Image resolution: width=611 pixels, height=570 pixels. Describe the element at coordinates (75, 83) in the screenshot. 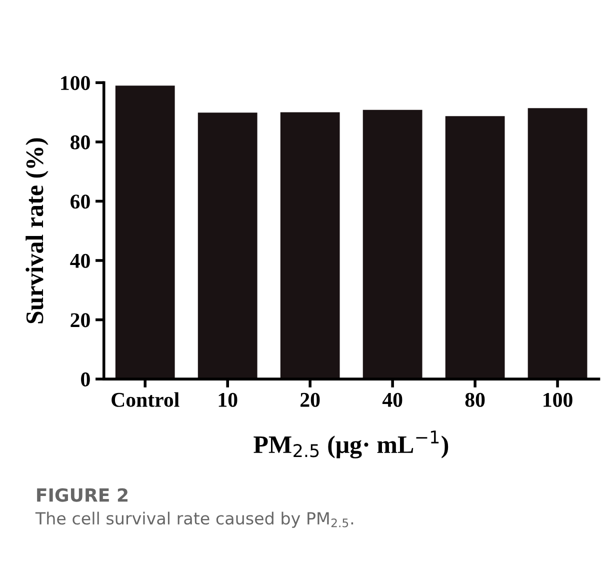

I see `y-tick-label: 100` at that location.